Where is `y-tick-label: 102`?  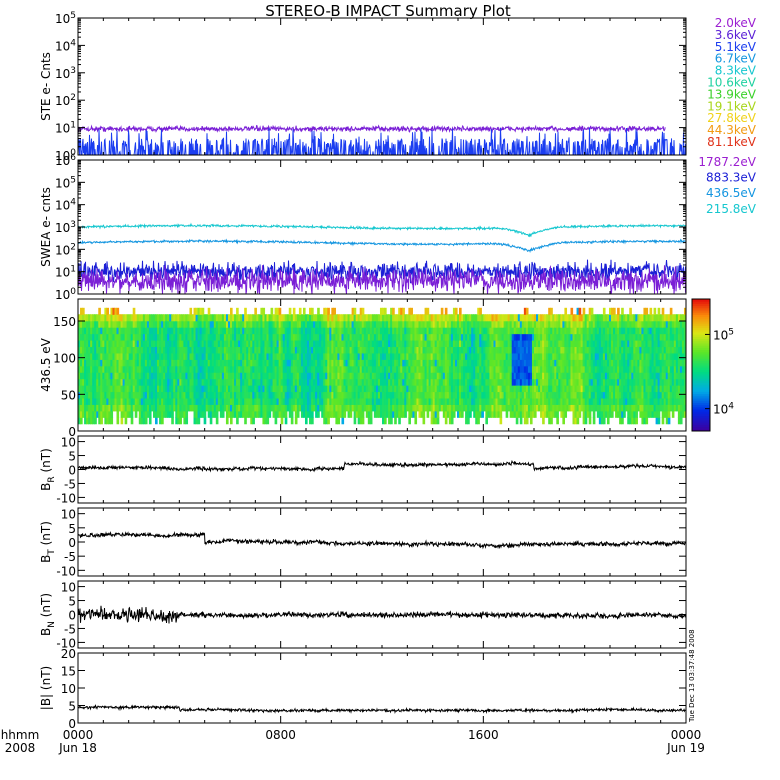
y-tick-label: 102 is located at coordinates (65, 249).